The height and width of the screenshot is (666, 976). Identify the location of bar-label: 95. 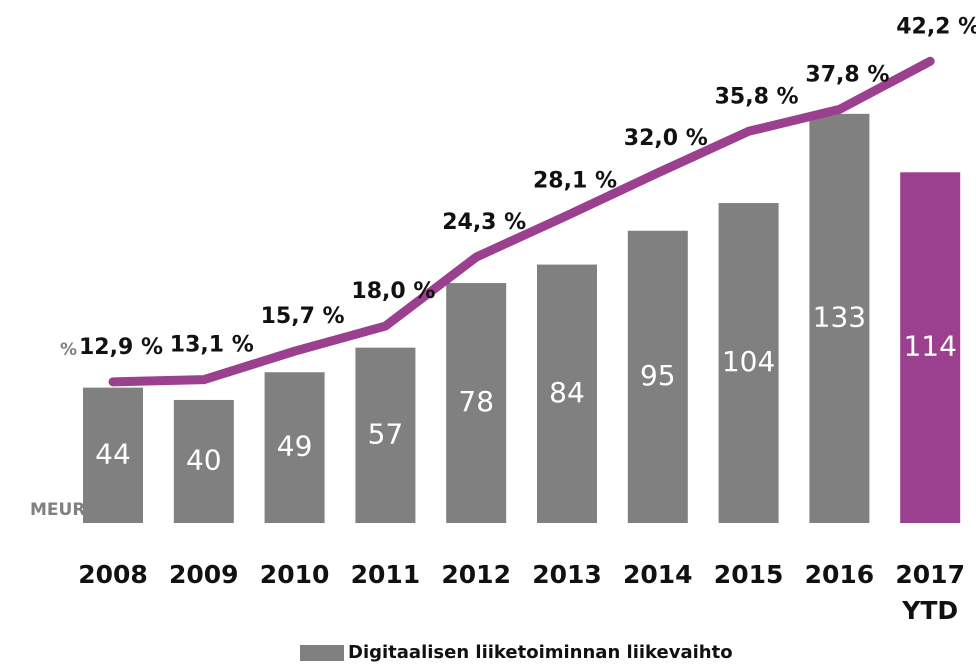
(658, 375).